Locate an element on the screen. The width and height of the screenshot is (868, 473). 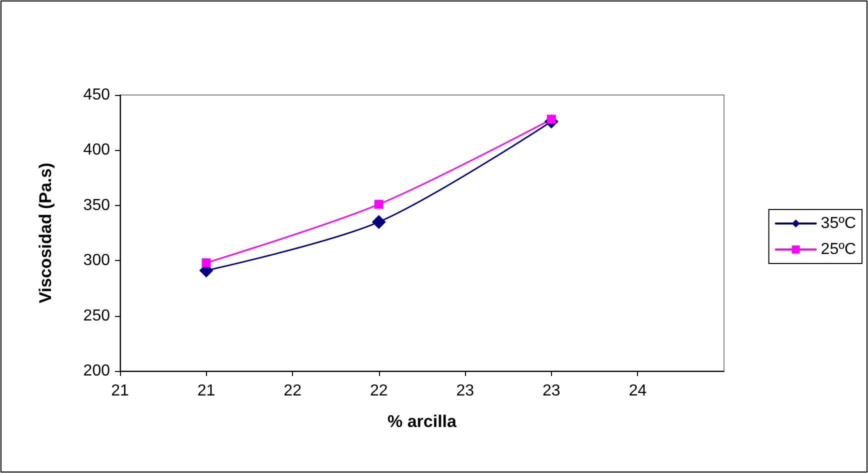
y-axis-title: Viscosidad (Pa.s) is located at coordinates (45, 233).